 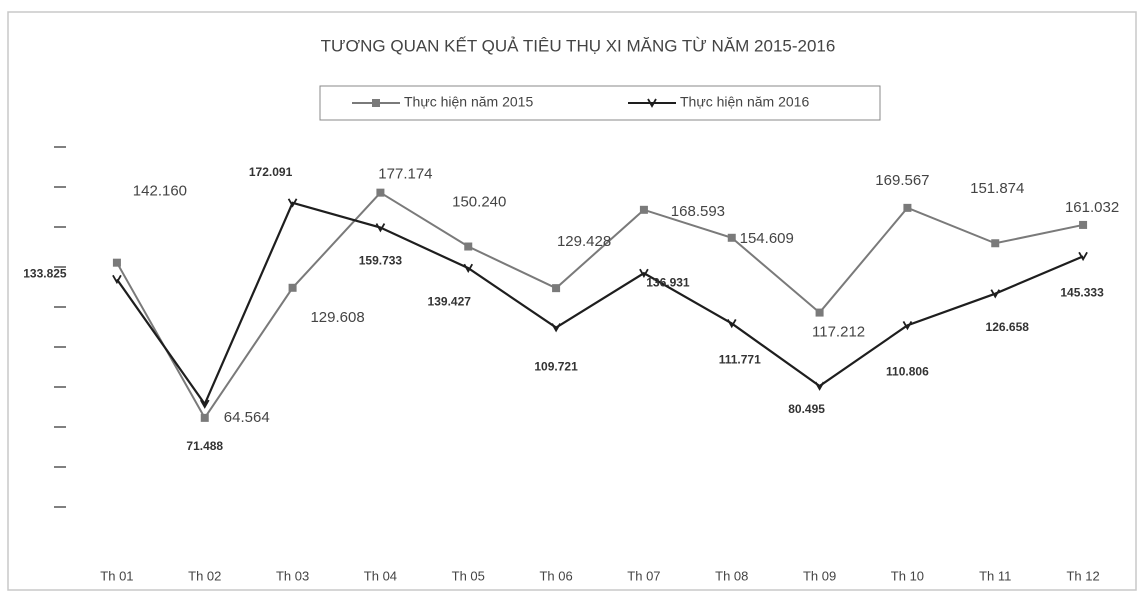 I want to click on x-tick-label: Th 05, so click(x=468, y=575).